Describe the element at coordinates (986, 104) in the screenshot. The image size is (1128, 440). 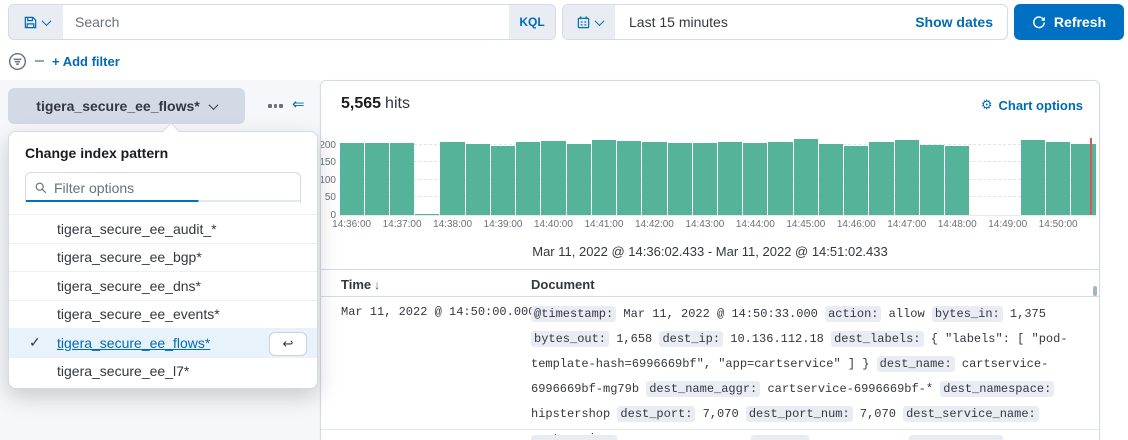
I see `gear-icon: ⚙` at that location.